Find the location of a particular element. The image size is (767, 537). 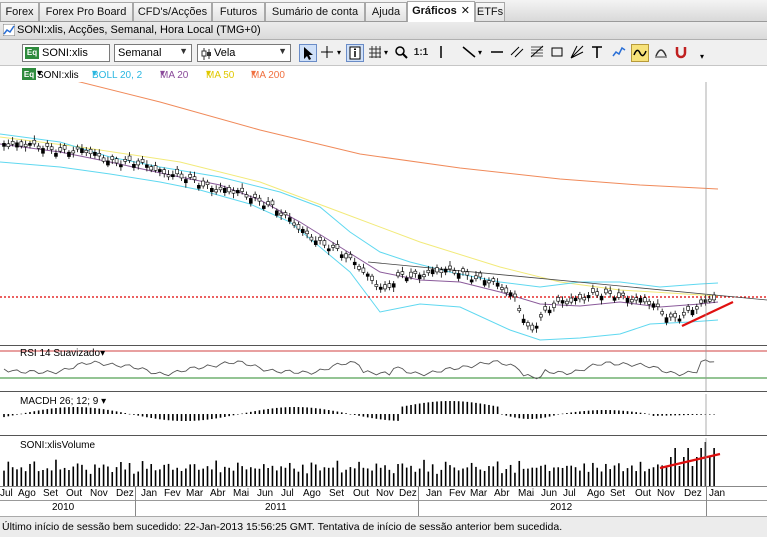

tab-cfds-accoes: CFD's/Acções is located at coordinates (172, 11).